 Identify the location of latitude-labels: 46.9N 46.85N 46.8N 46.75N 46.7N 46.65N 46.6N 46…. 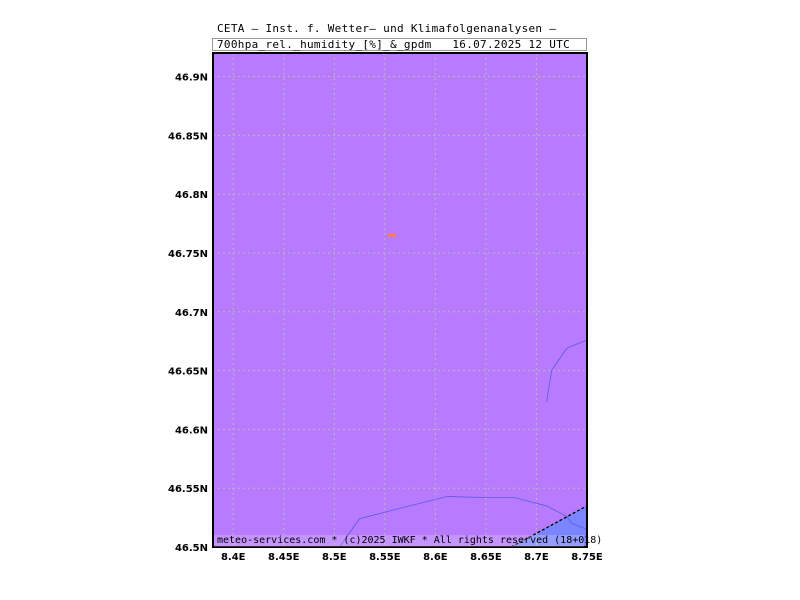
(188, 313).